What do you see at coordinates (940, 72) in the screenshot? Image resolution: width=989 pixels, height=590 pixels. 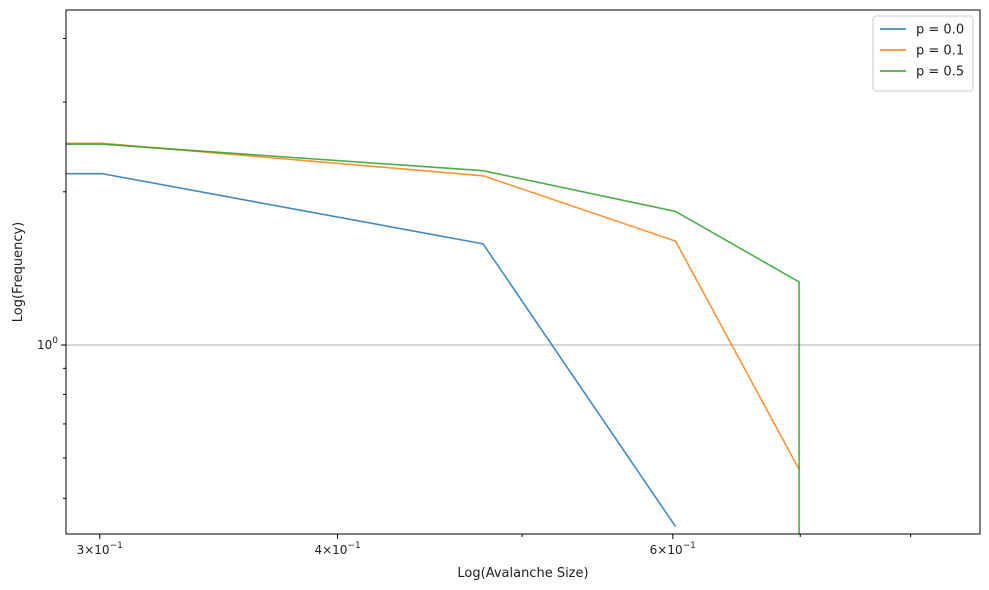 I see `legend-label: p = 0.5` at bounding box center [940, 72].